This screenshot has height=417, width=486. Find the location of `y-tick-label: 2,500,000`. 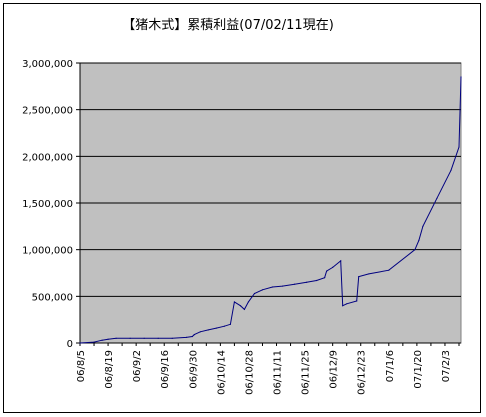

y-tick-label: 2,500,000 is located at coordinates (47, 111).